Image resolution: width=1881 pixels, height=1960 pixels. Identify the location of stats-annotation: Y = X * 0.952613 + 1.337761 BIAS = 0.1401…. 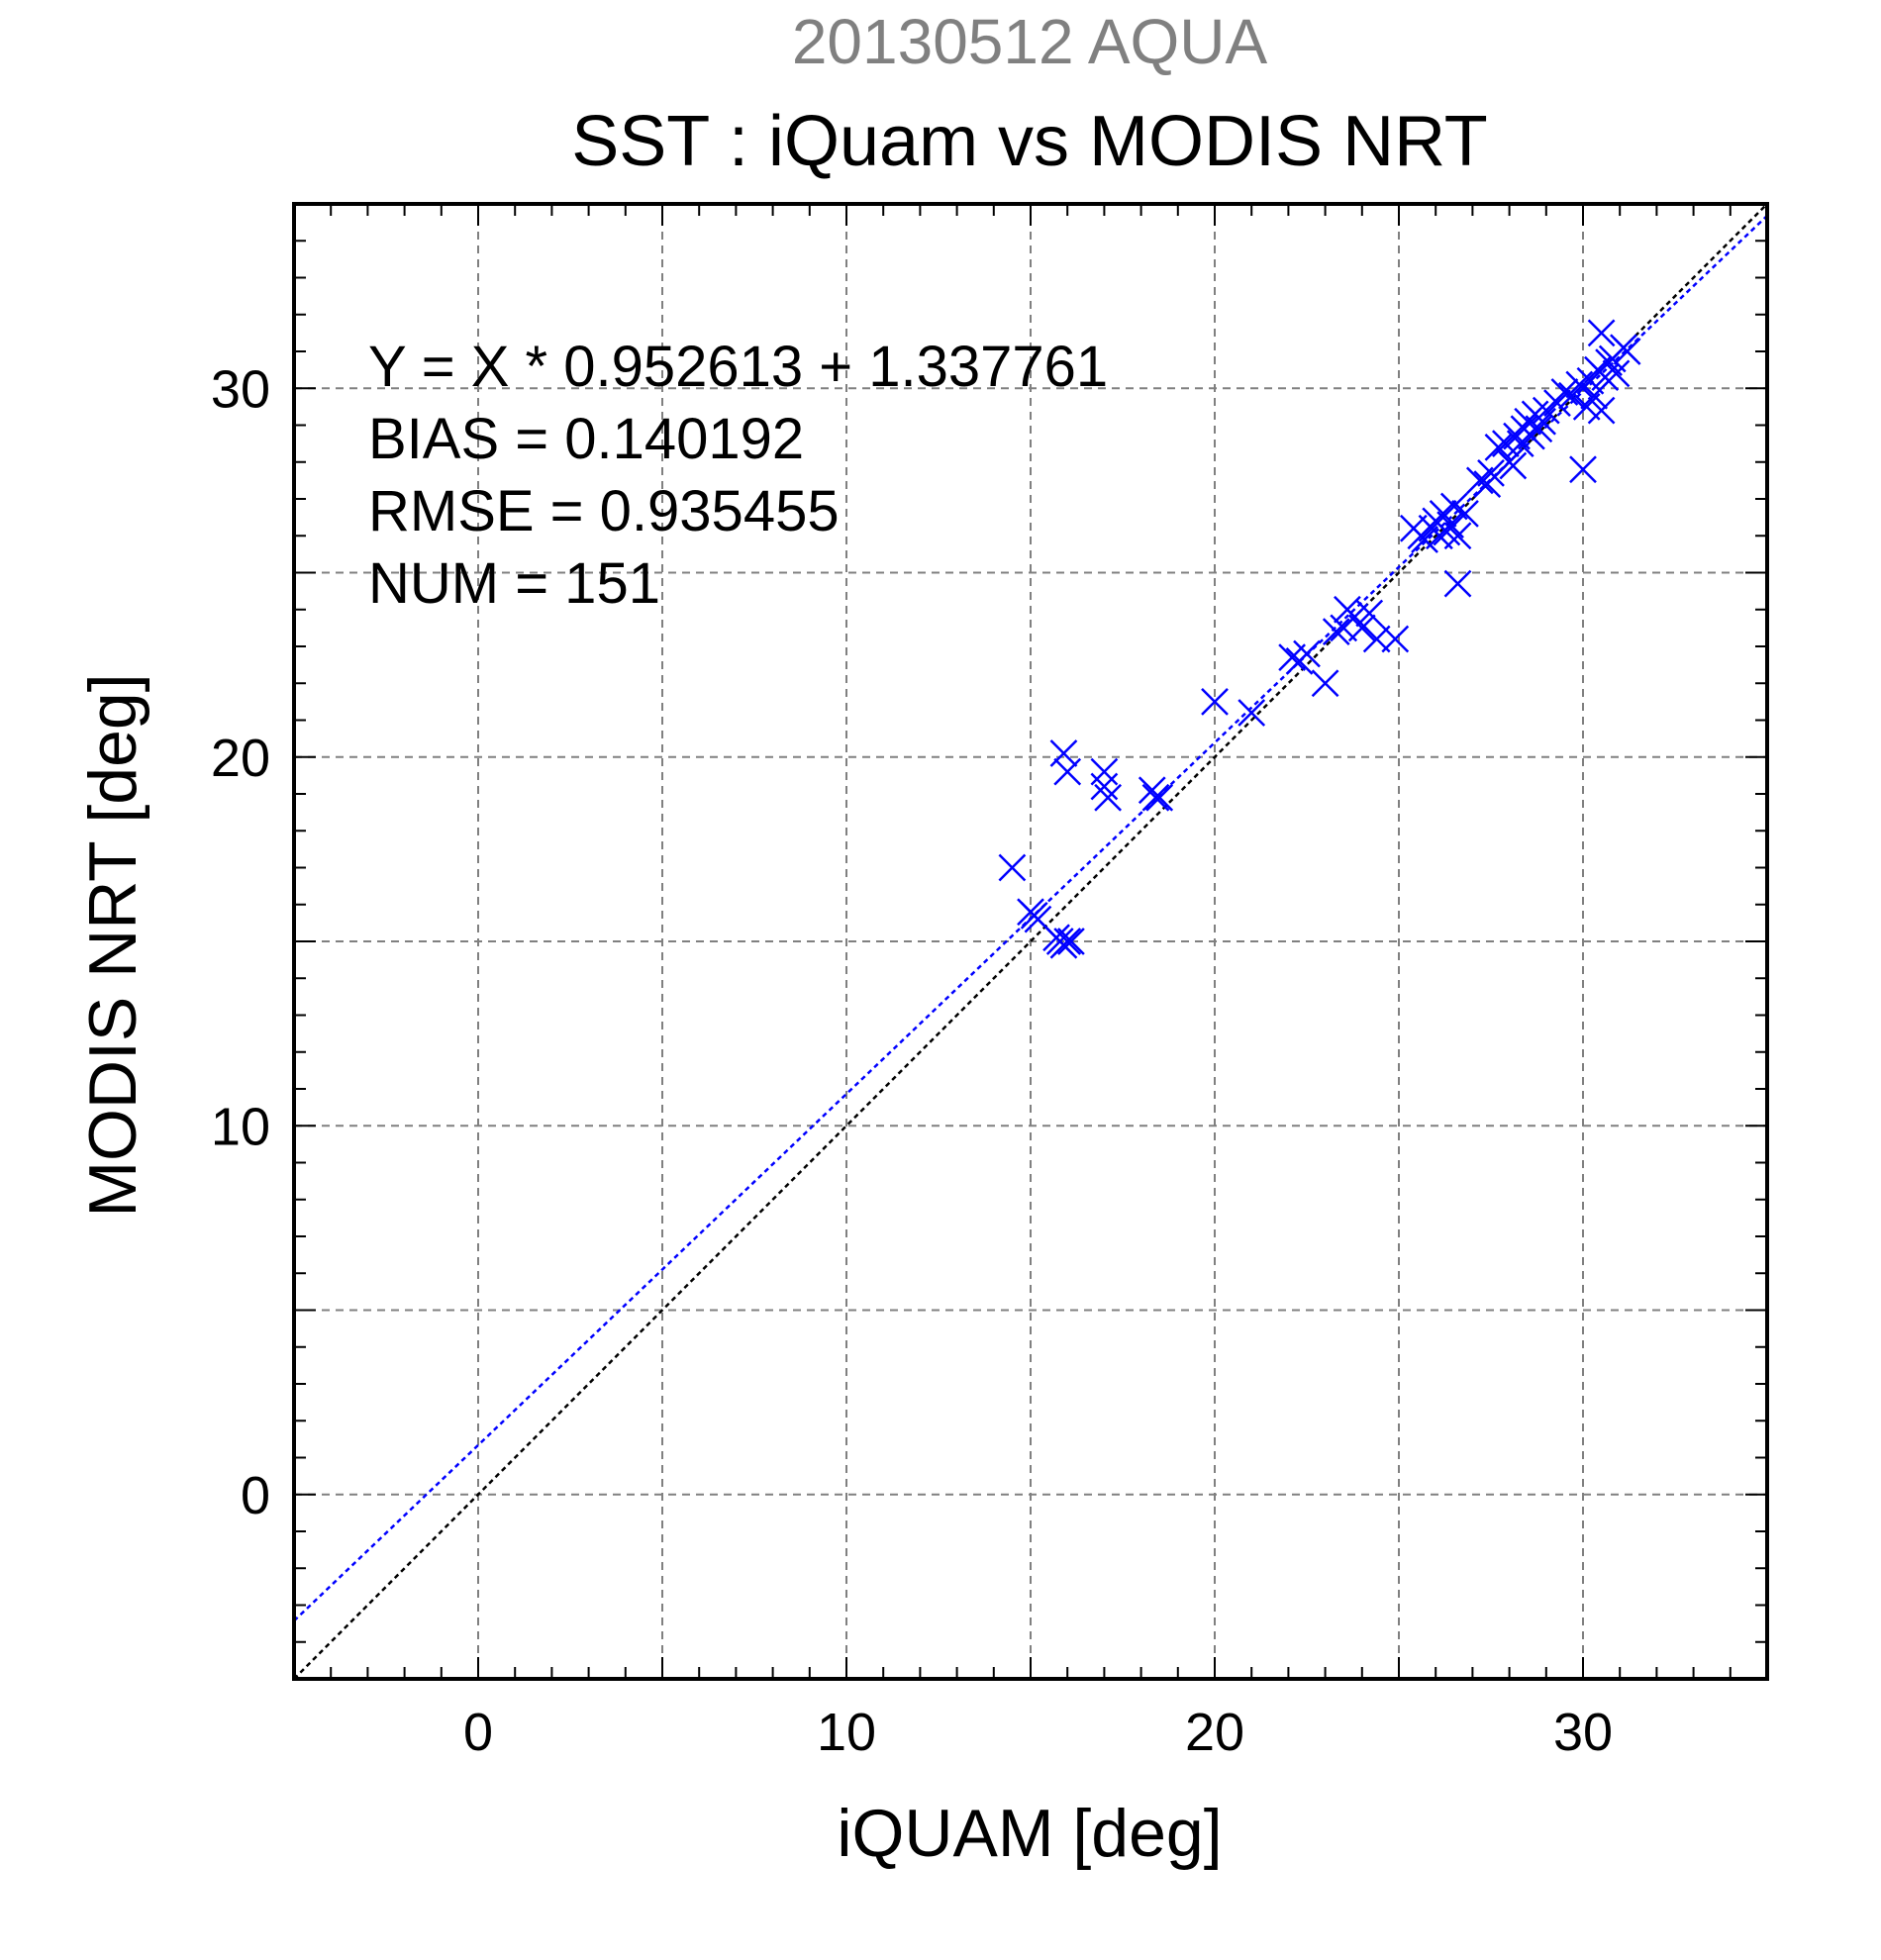
(738, 475).